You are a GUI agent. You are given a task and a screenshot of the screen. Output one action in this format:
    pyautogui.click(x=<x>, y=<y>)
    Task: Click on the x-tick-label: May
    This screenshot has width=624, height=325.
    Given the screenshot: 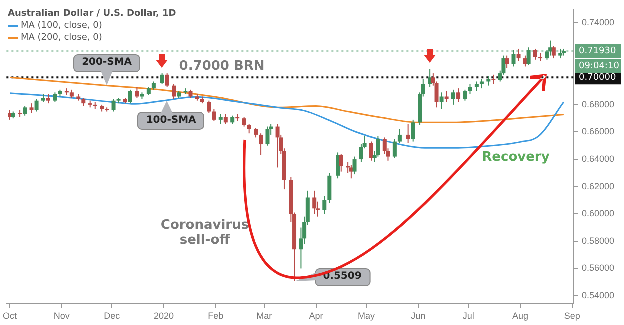 What is the action you would take?
    pyautogui.click(x=367, y=316)
    